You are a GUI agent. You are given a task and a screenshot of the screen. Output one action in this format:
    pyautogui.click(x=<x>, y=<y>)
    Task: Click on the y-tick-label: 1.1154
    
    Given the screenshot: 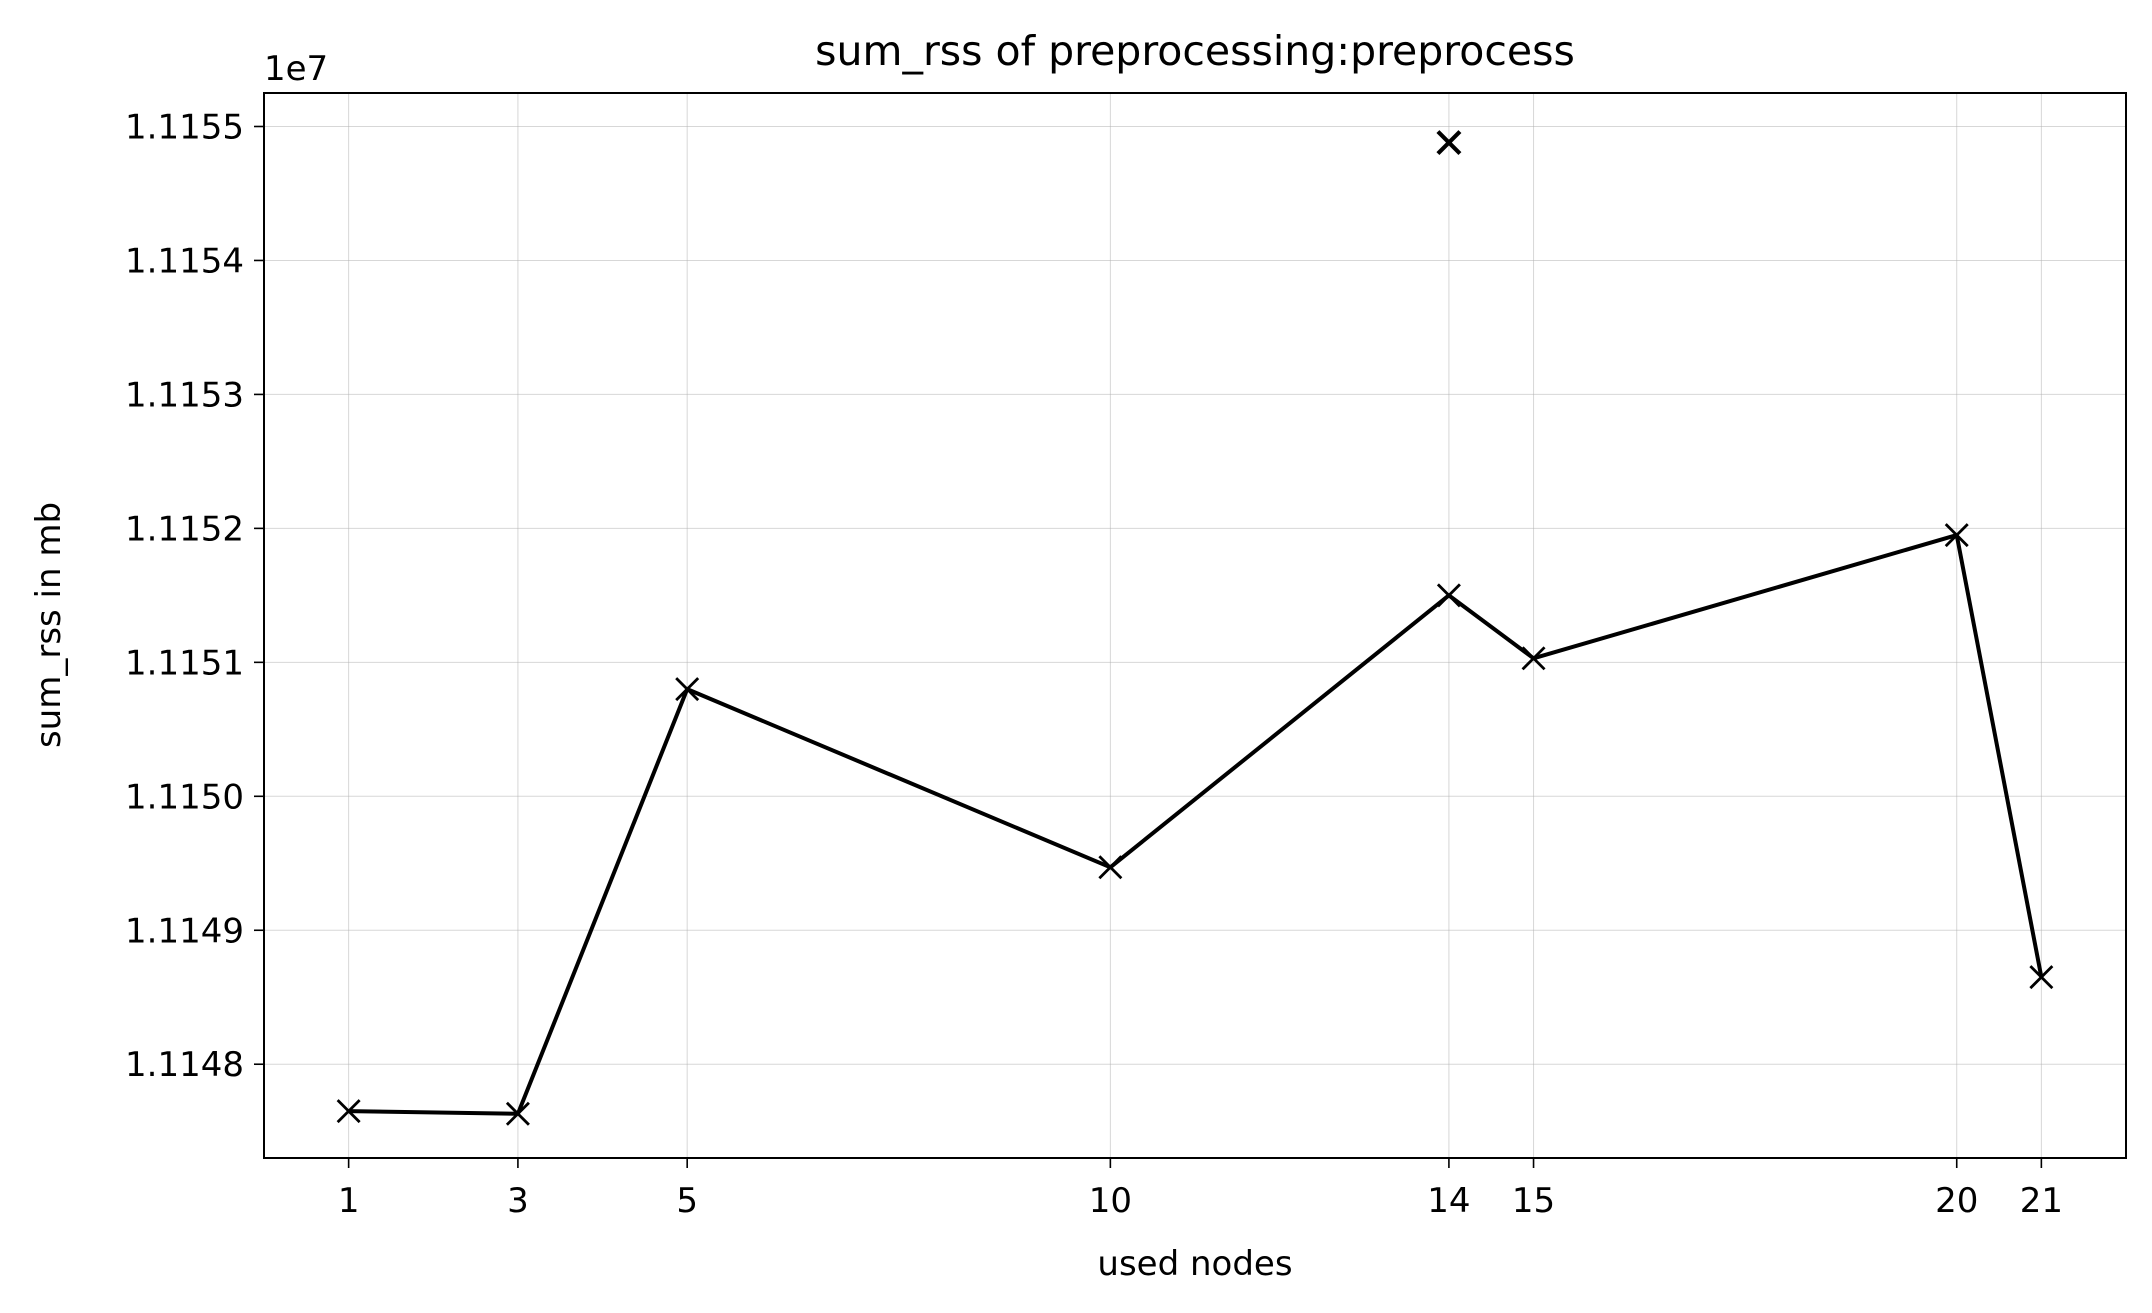 What is the action you would take?
    pyautogui.click(x=184, y=261)
    